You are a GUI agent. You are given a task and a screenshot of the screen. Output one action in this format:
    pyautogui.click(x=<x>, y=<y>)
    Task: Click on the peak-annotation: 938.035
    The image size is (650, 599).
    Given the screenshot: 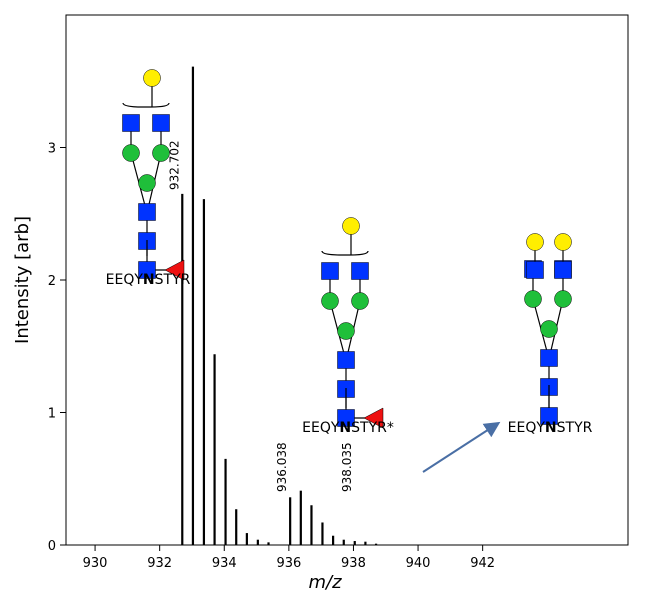 What is the action you would take?
    pyautogui.click(x=347, y=467)
    